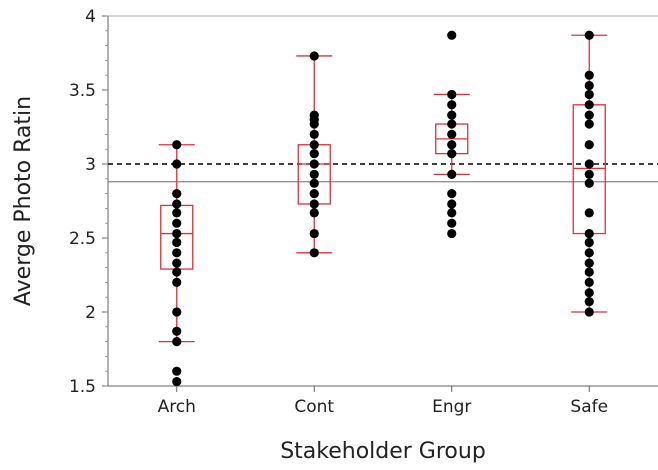 The height and width of the screenshot is (470, 658). What do you see at coordinates (90, 165) in the screenshot?
I see `y-tick-label: 3` at bounding box center [90, 165].